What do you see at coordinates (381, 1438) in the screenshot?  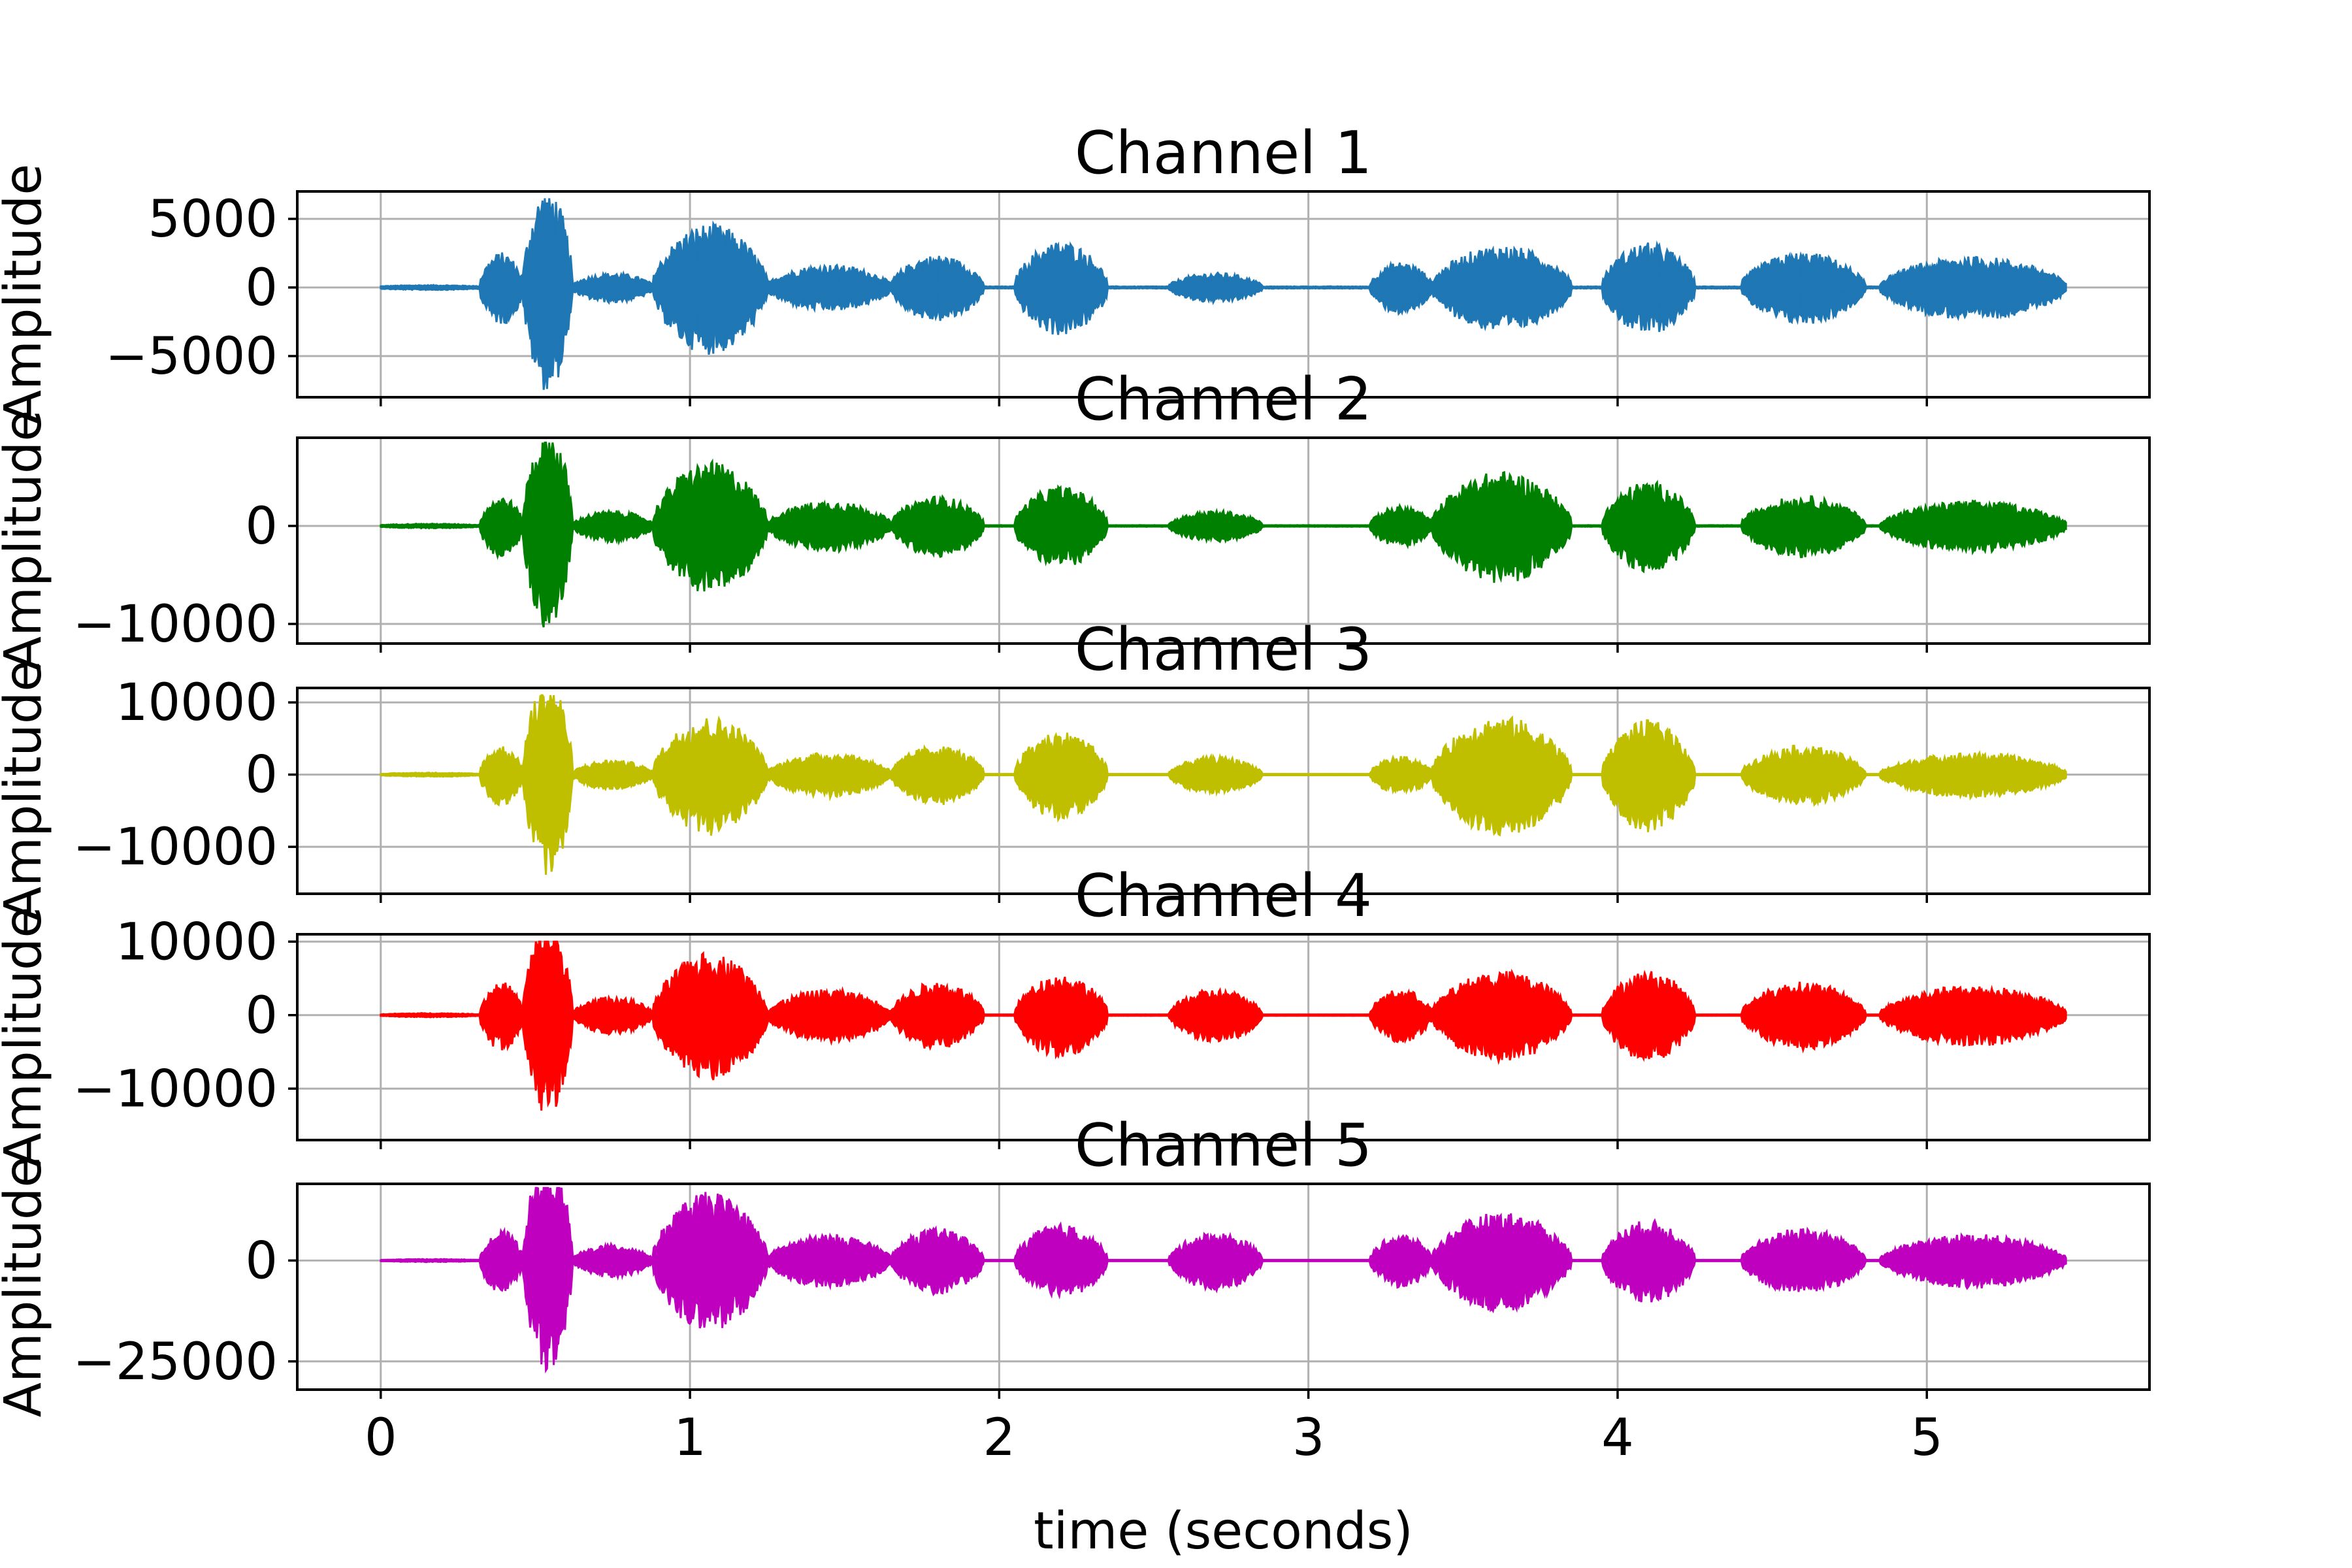 I see `x-tick-label: 0` at bounding box center [381, 1438].